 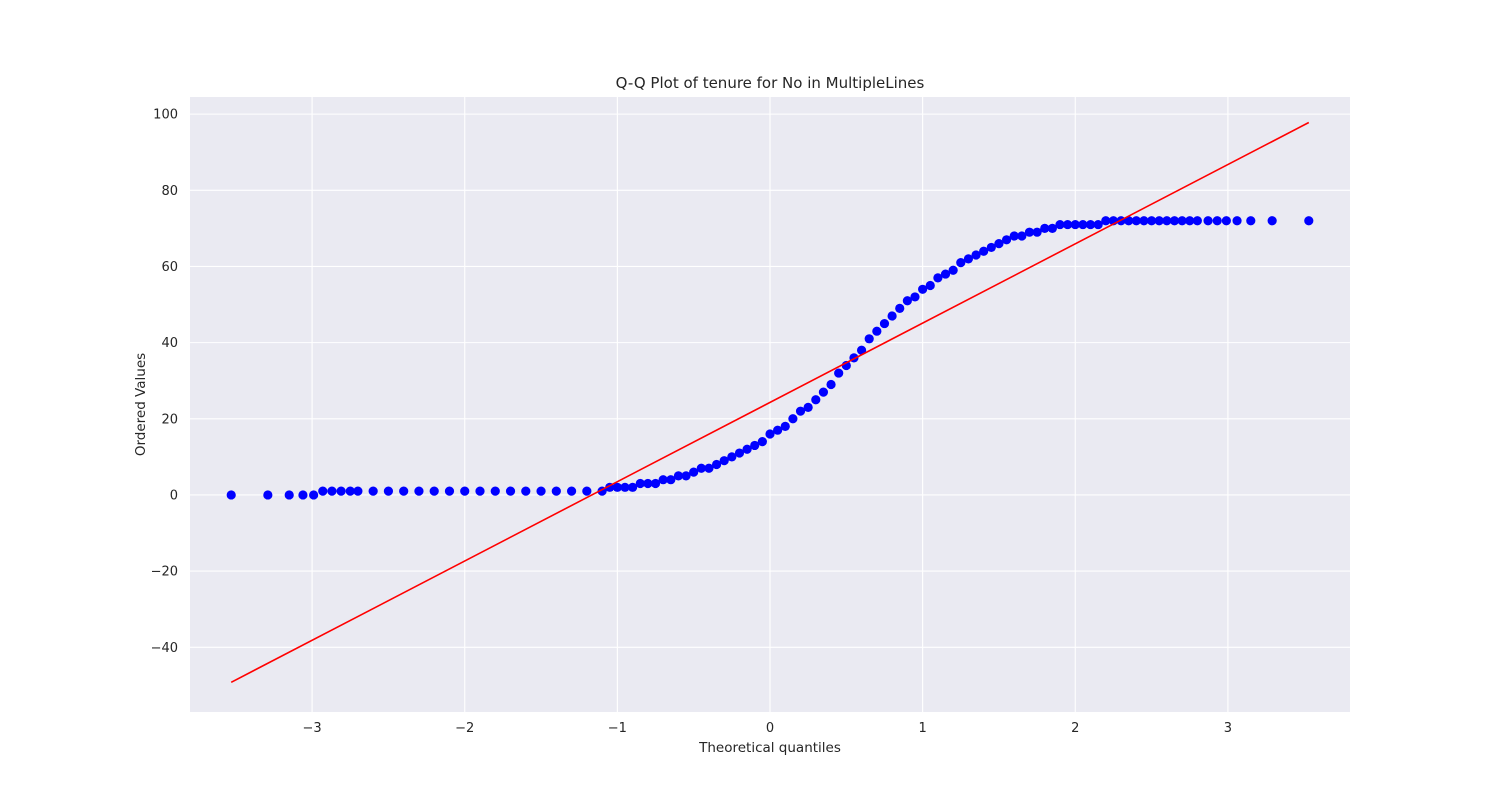 What do you see at coordinates (169, 267) in the screenshot?
I see `y-tick-label: 60` at bounding box center [169, 267].